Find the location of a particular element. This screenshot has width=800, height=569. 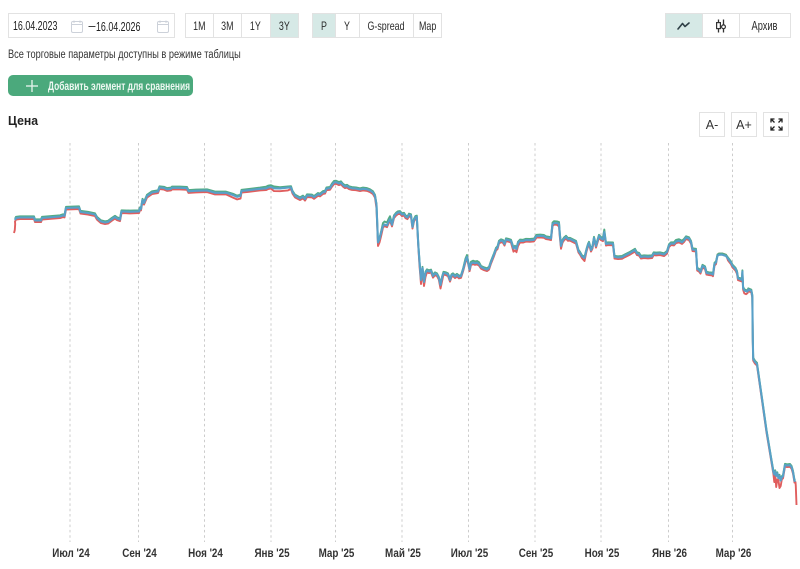

svg-text: Сен '25 is located at coordinates (536, 553).